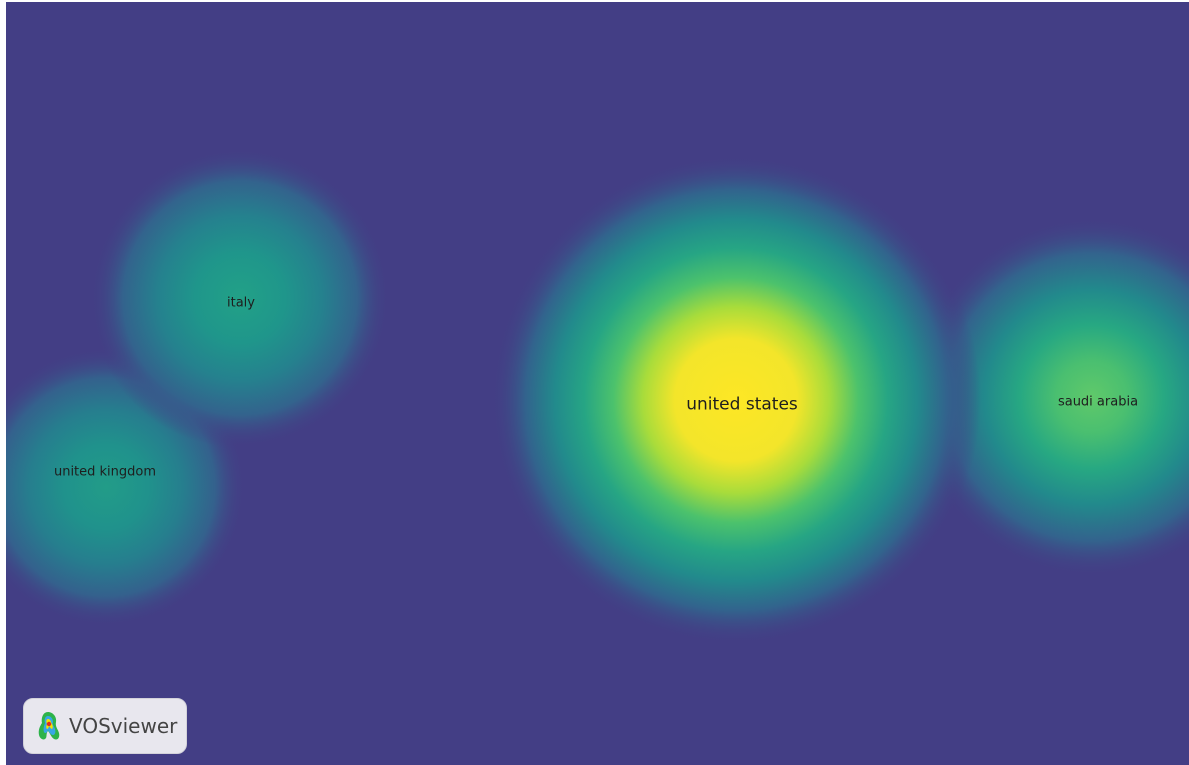 This screenshot has width=1189, height=765. Describe the element at coordinates (241, 303) in the screenshot. I see `node-label-italy: italy` at that location.